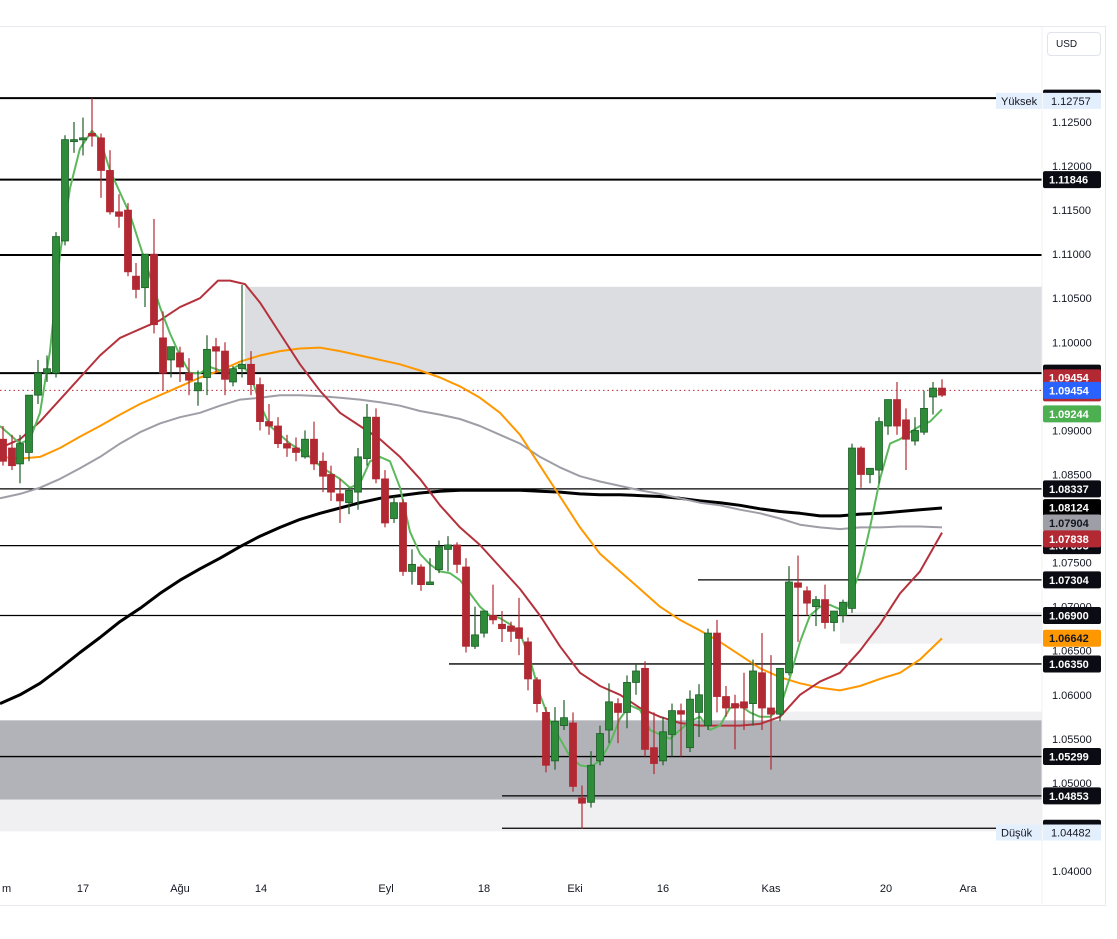  What do you see at coordinates (574, 889) in the screenshot?
I see `time-axis-label: Eki` at bounding box center [574, 889].